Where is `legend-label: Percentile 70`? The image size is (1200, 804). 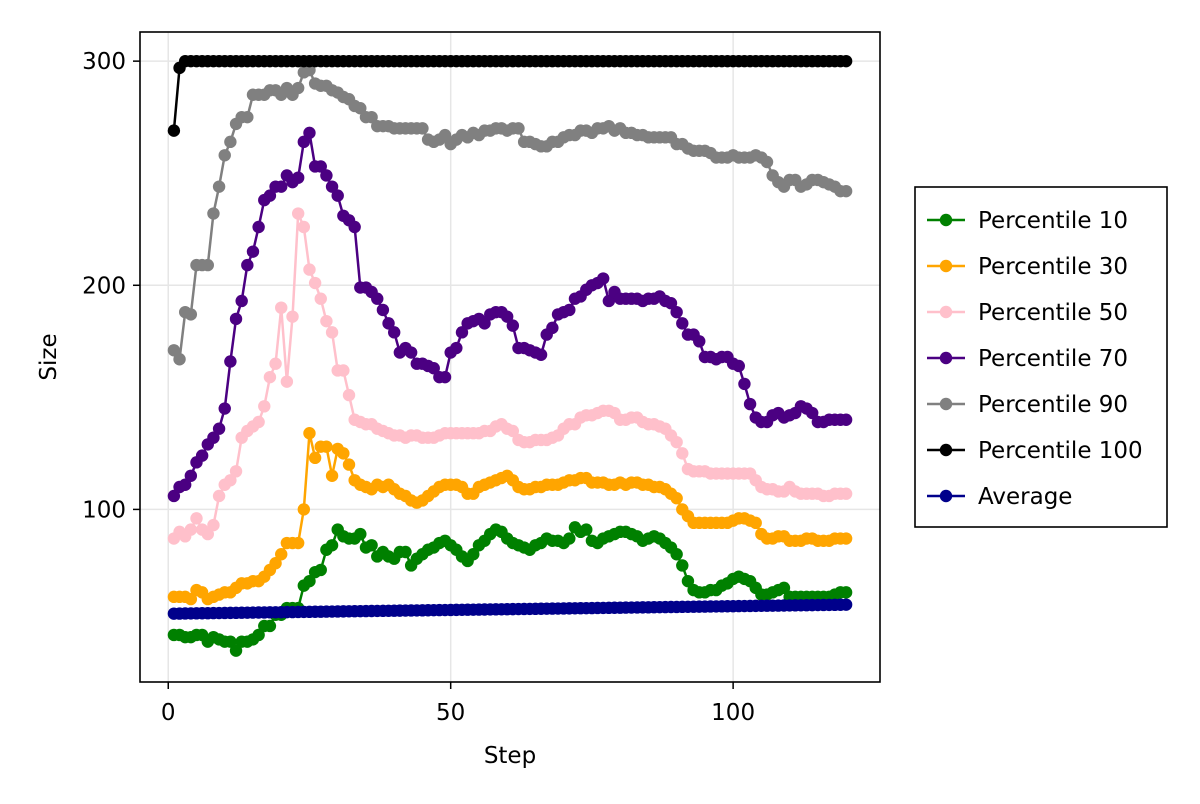 legend-label: Percentile 70 is located at coordinates (1053, 359).